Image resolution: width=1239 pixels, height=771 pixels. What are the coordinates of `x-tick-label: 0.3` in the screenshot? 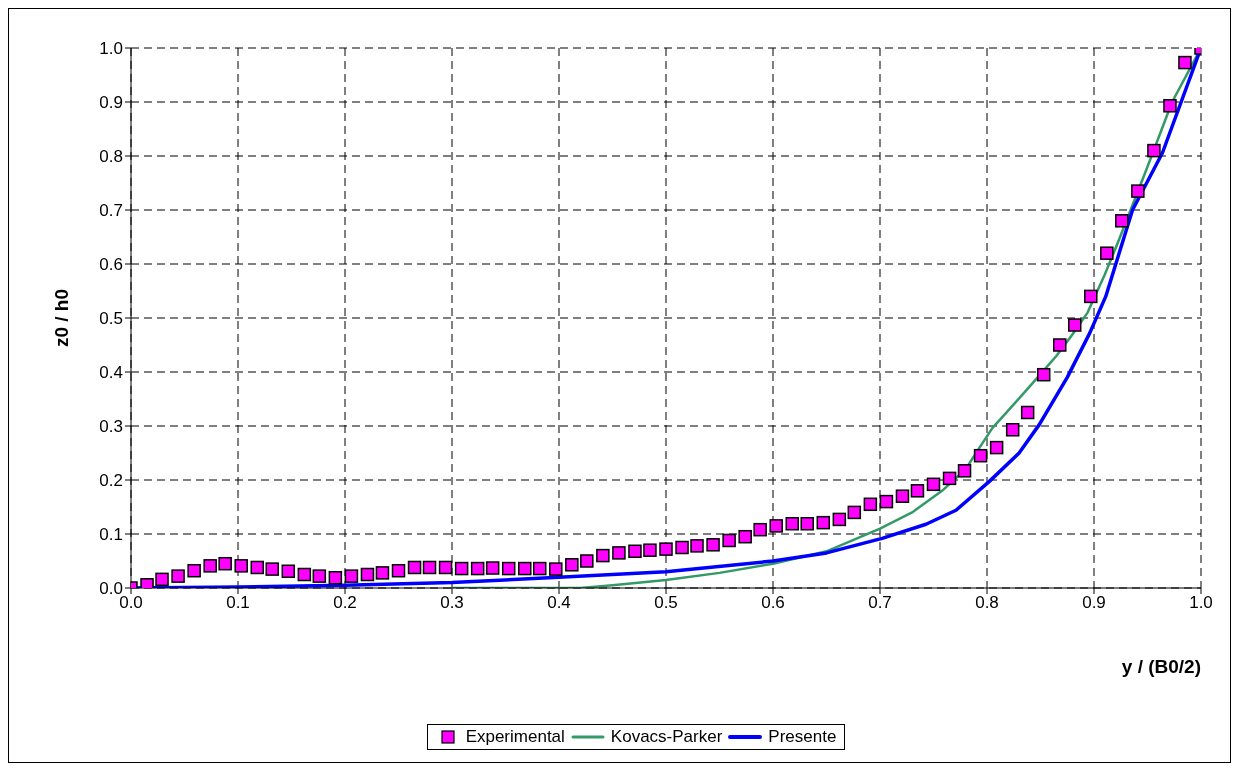 It's located at (452, 603).